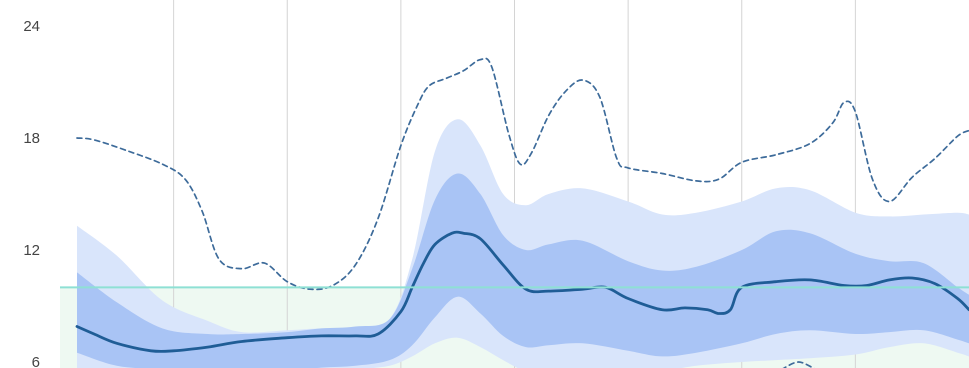 The width and height of the screenshot is (969, 368). What do you see at coordinates (31, 250) in the screenshot?
I see `y-tick-label-12: 12` at bounding box center [31, 250].